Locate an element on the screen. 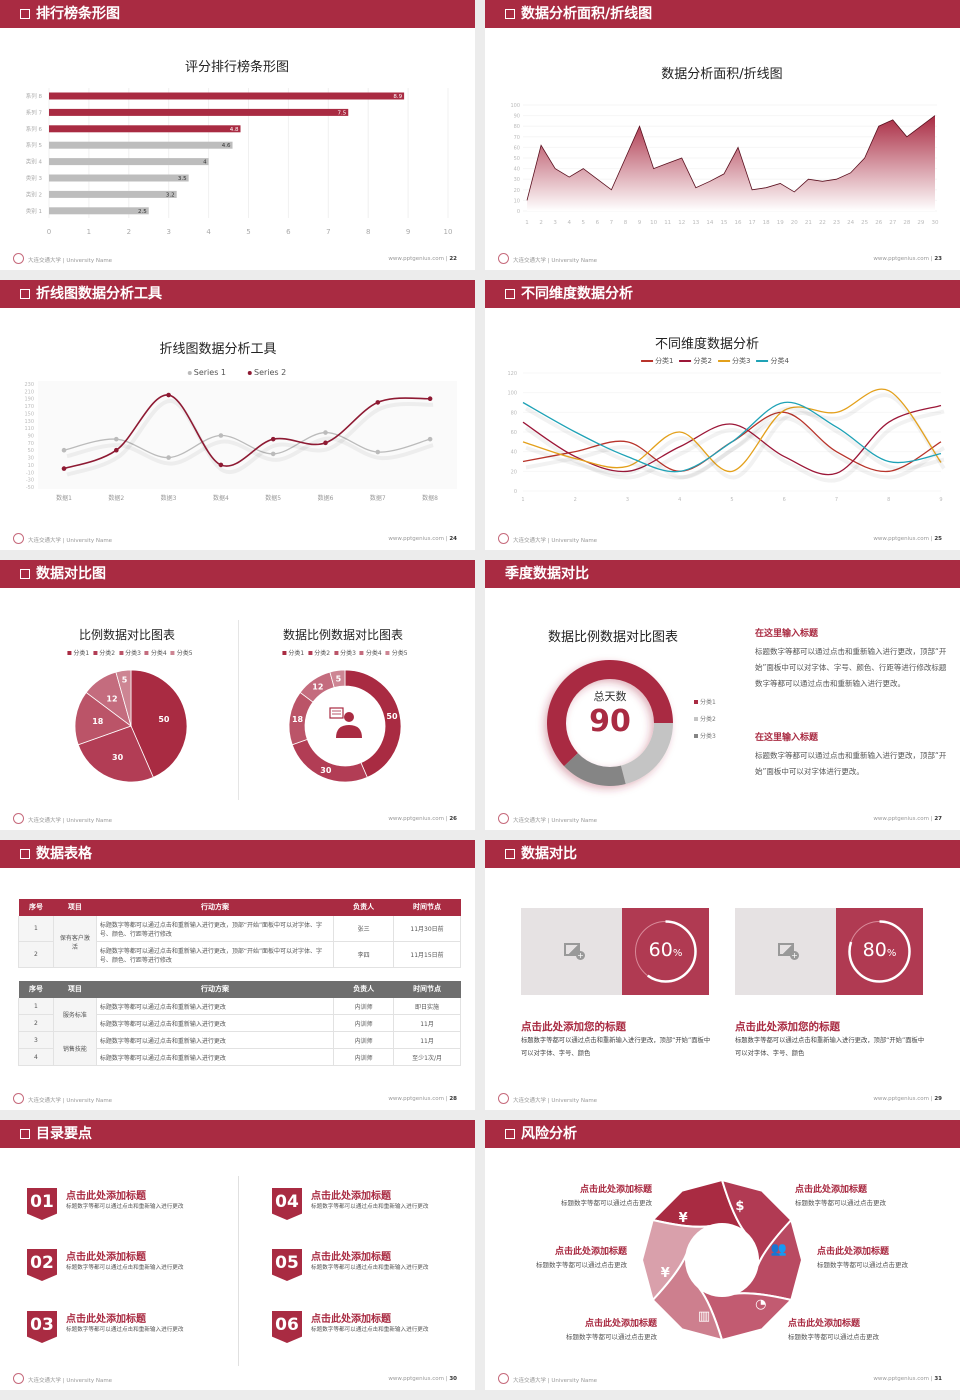 The height and width of the screenshot is (1400, 960). chart-title: 数据比例数据对比图表 is located at coordinates (613, 637).